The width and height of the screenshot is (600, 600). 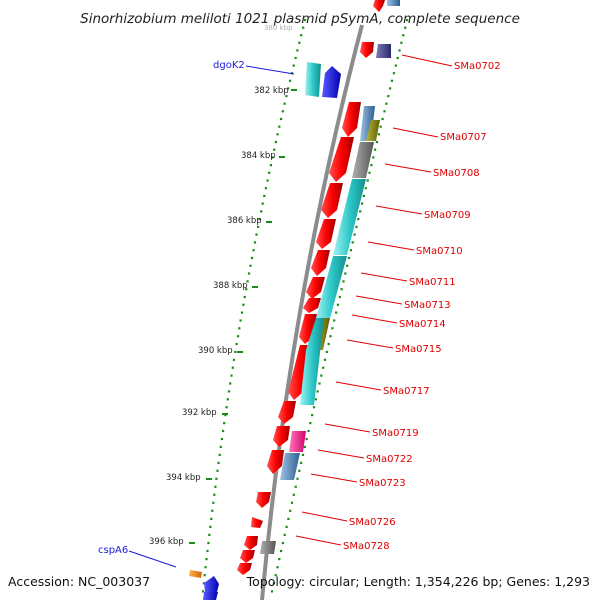 What do you see at coordinates (342, 543) in the screenshot?
I see `gene-label: SMa0728` at bounding box center [342, 543].